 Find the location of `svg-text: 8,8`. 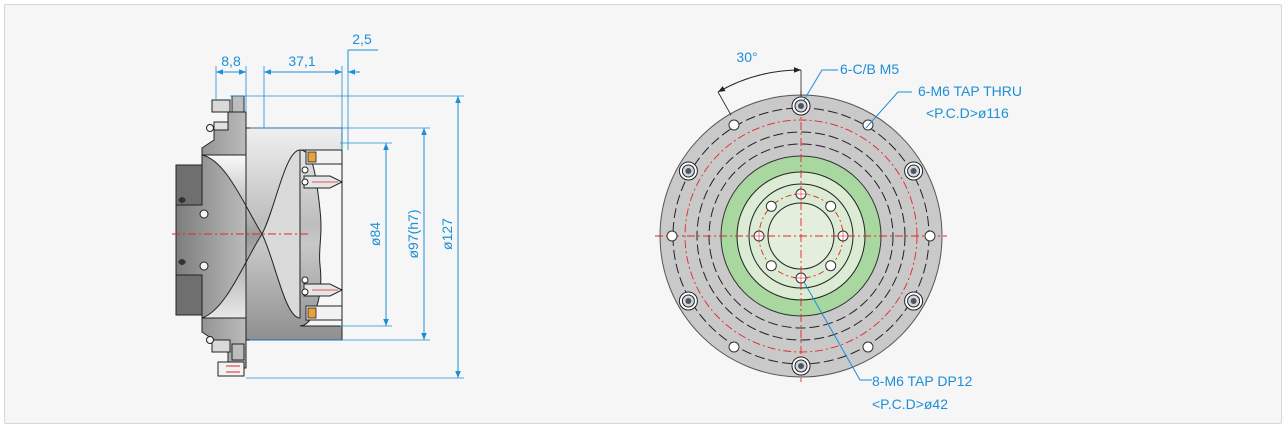

svg-text: 8,8 is located at coordinates (231, 61).